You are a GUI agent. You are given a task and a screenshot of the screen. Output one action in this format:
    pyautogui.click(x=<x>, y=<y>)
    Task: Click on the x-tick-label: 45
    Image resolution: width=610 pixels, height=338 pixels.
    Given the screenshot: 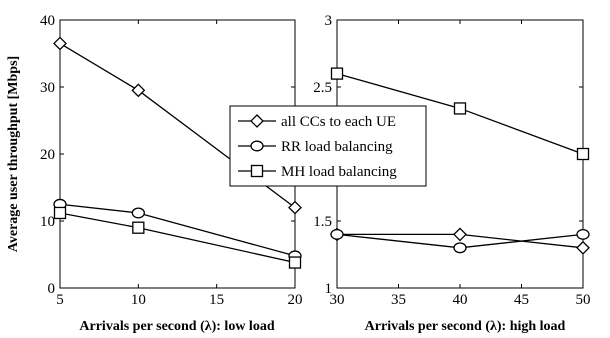 What is the action you would take?
    pyautogui.click(x=521, y=300)
    